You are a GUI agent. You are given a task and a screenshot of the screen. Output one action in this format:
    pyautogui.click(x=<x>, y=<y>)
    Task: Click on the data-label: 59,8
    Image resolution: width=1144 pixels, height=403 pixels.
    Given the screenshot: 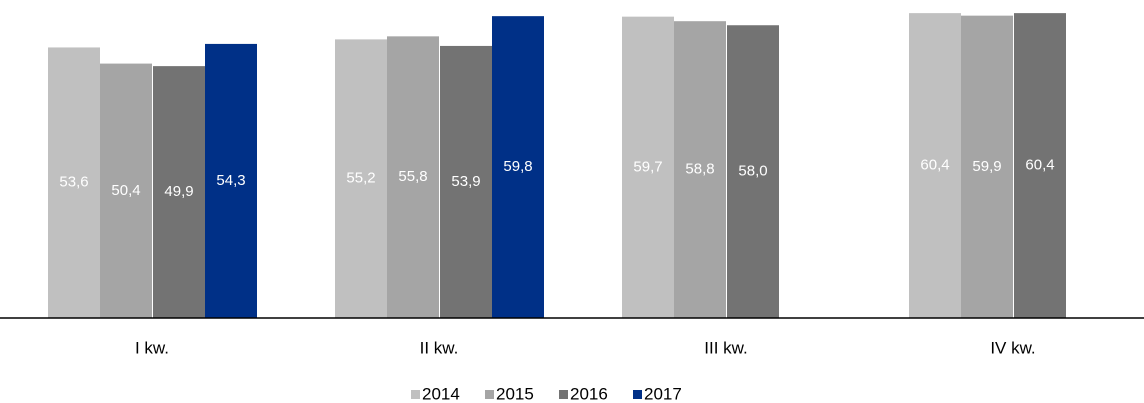 What is the action you would take?
    pyautogui.click(x=517, y=166)
    